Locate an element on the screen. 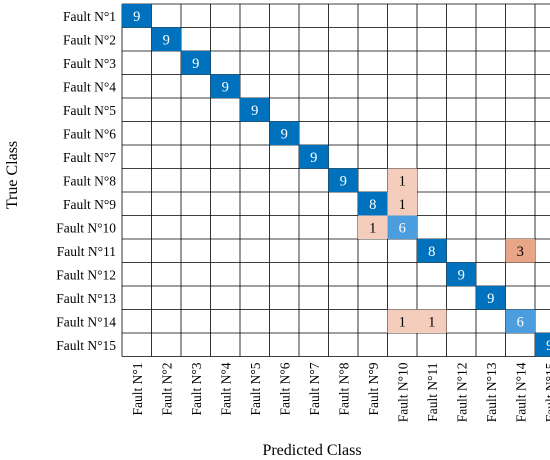 Image resolution: width=550 pixels, height=460 pixels. row-label: Fault N°8 is located at coordinates (89, 180).